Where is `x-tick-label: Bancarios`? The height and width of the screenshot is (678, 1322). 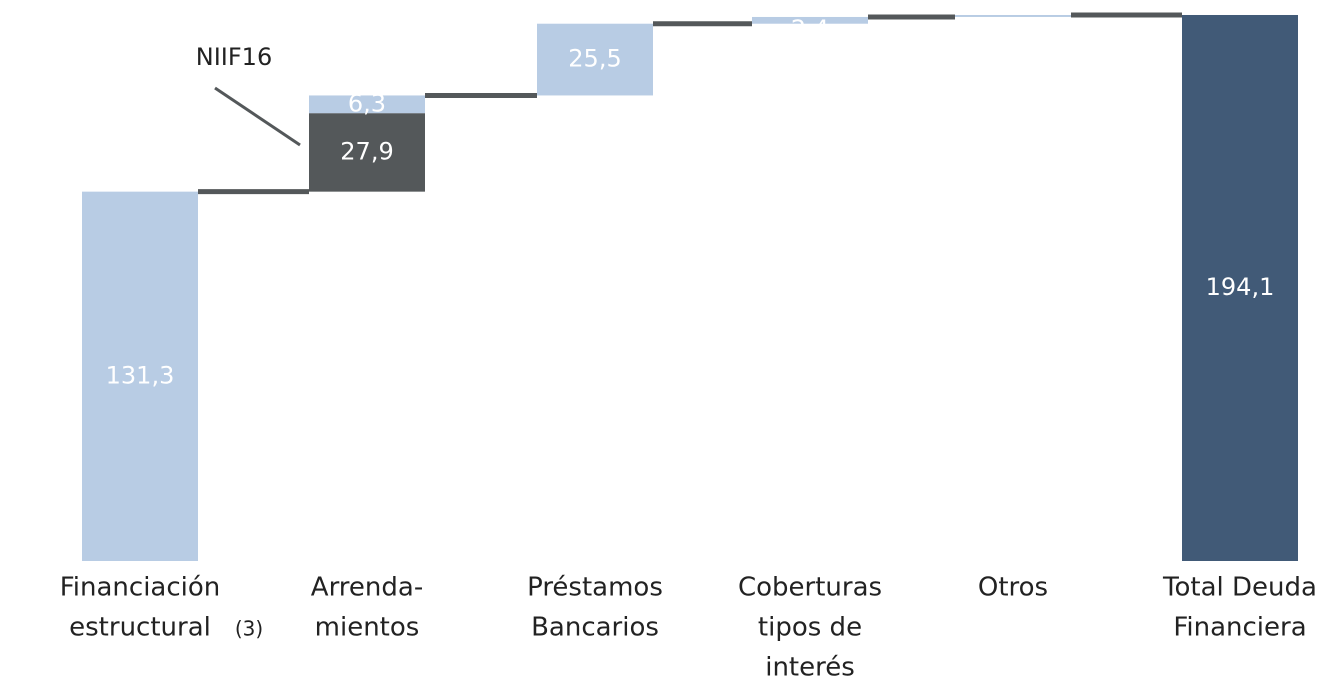
x-tick-label: Bancarios is located at coordinates (595, 628).